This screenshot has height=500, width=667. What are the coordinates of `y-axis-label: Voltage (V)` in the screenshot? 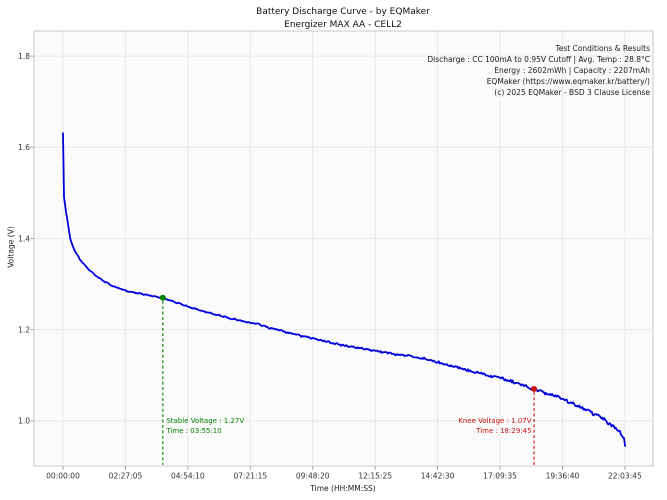 It's located at (11, 247).